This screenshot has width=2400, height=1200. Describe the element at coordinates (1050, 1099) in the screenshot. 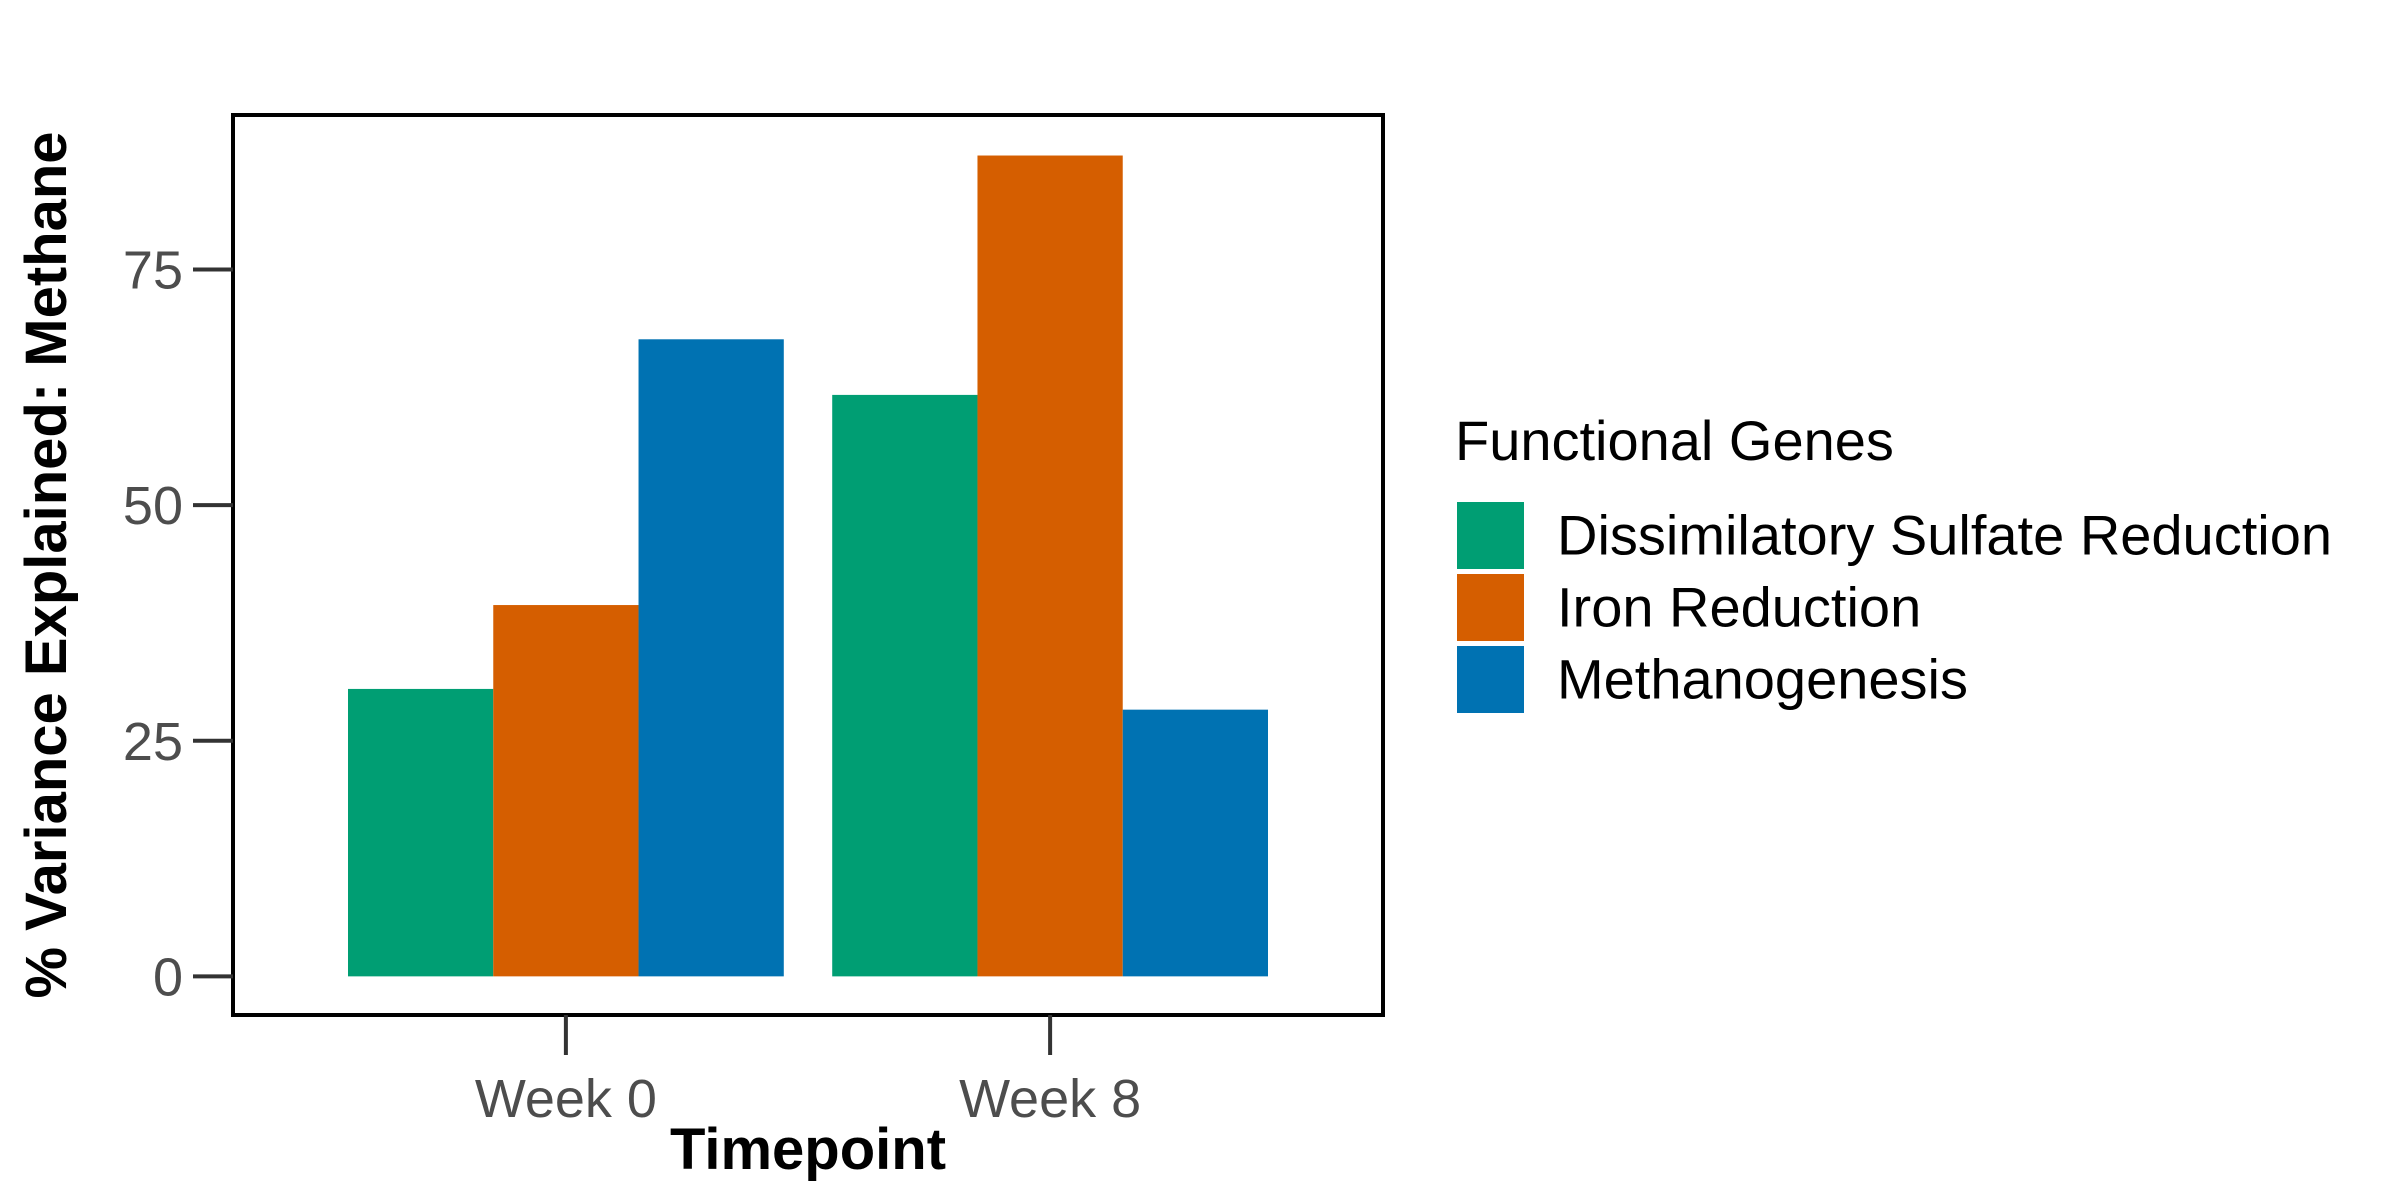

I see `x-tick-label: Week 8` at that location.